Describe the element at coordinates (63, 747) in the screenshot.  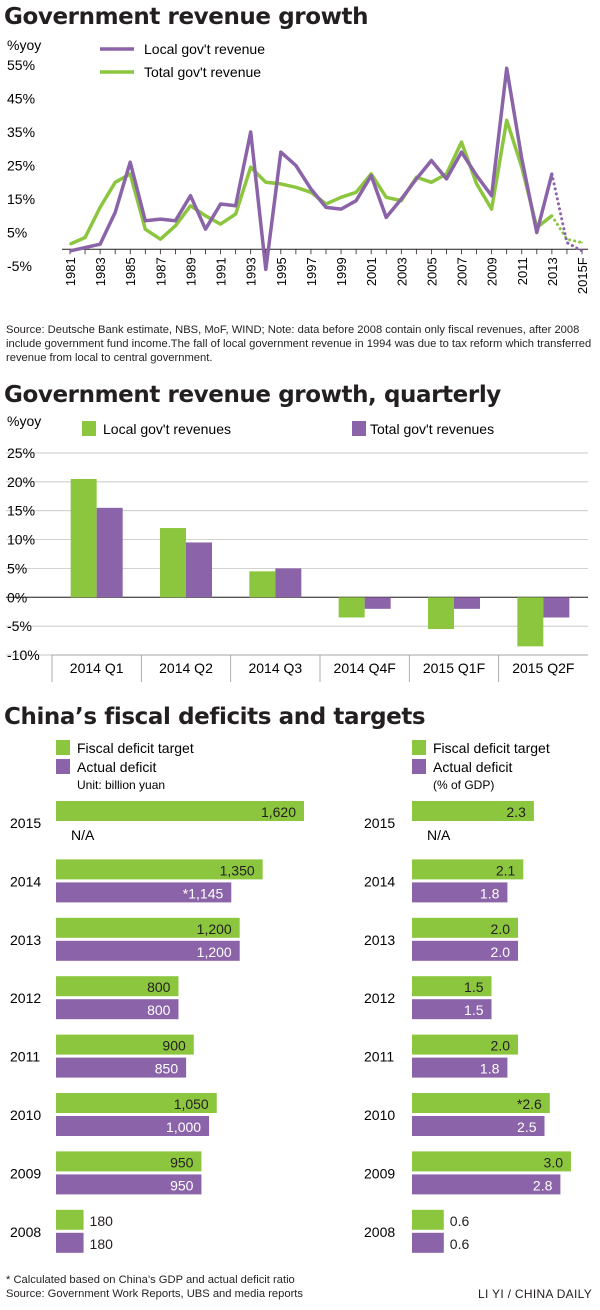
I see `yuan-legend-target-swatch` at that location.